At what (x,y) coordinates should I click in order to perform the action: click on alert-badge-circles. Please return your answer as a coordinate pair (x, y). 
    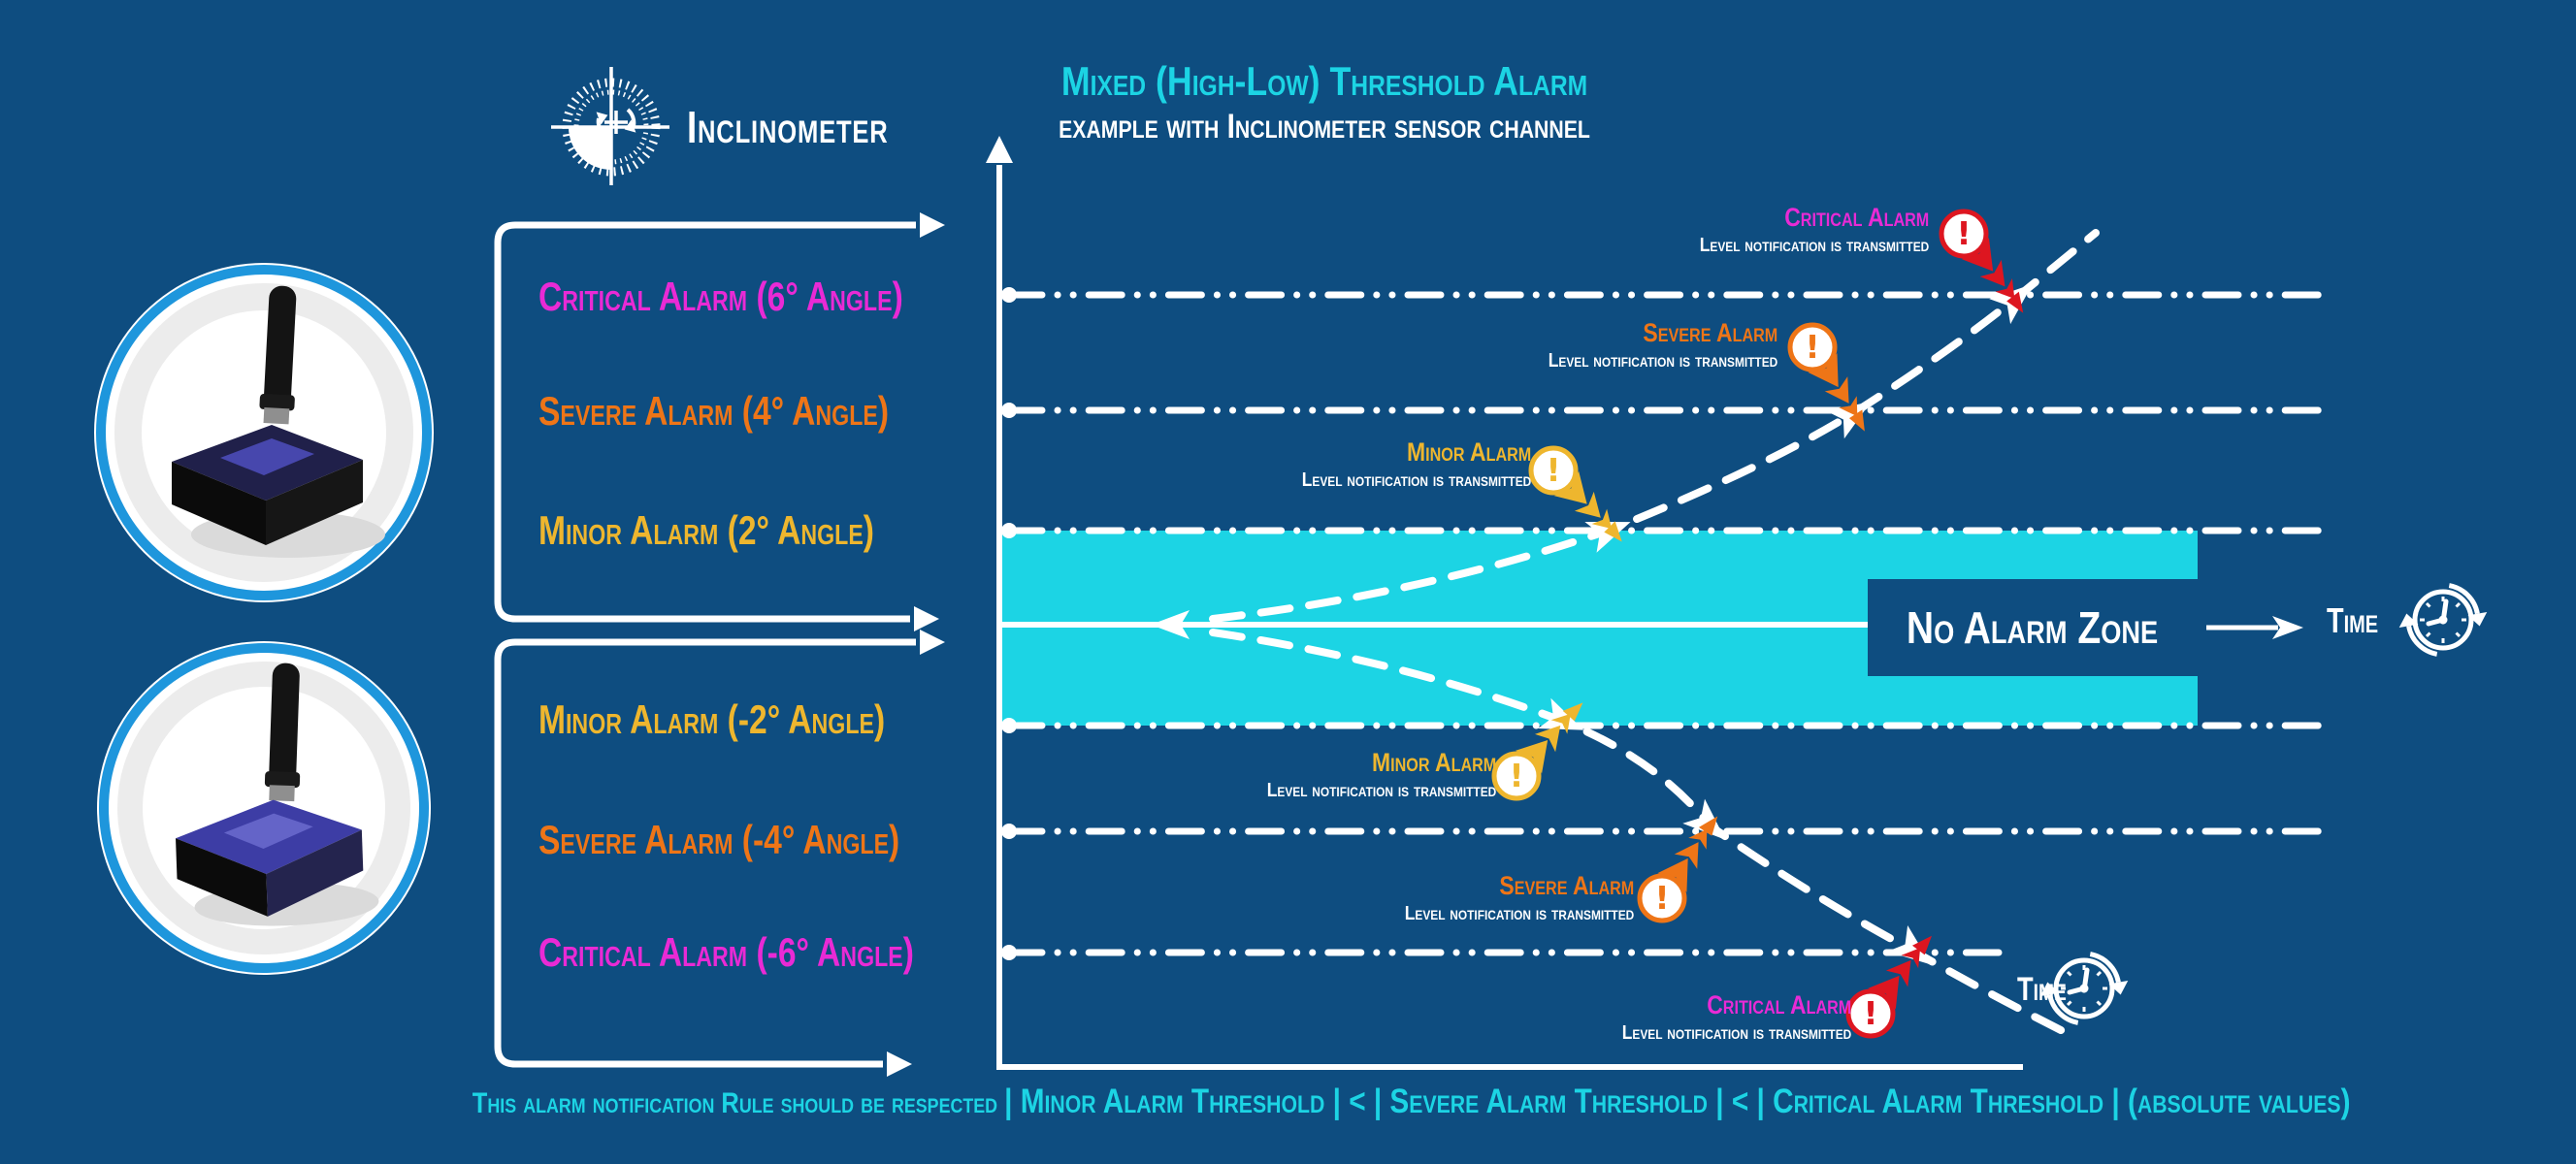
    Looking at the image, I should click on (1740, 624).